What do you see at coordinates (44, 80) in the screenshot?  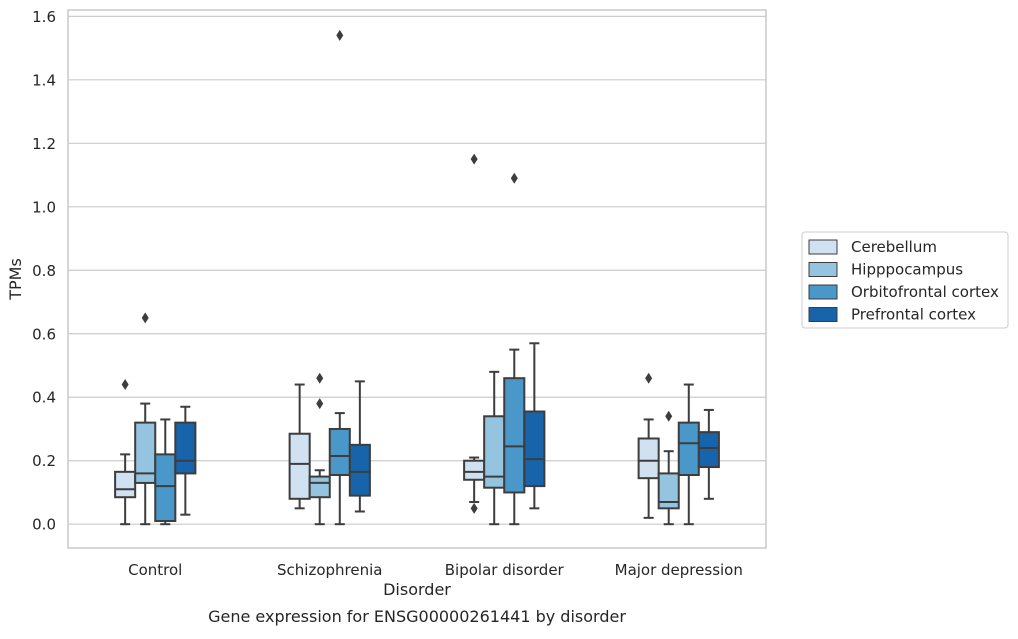 I see `y-tick-label: 1.4` at bounding box center [44, 80].